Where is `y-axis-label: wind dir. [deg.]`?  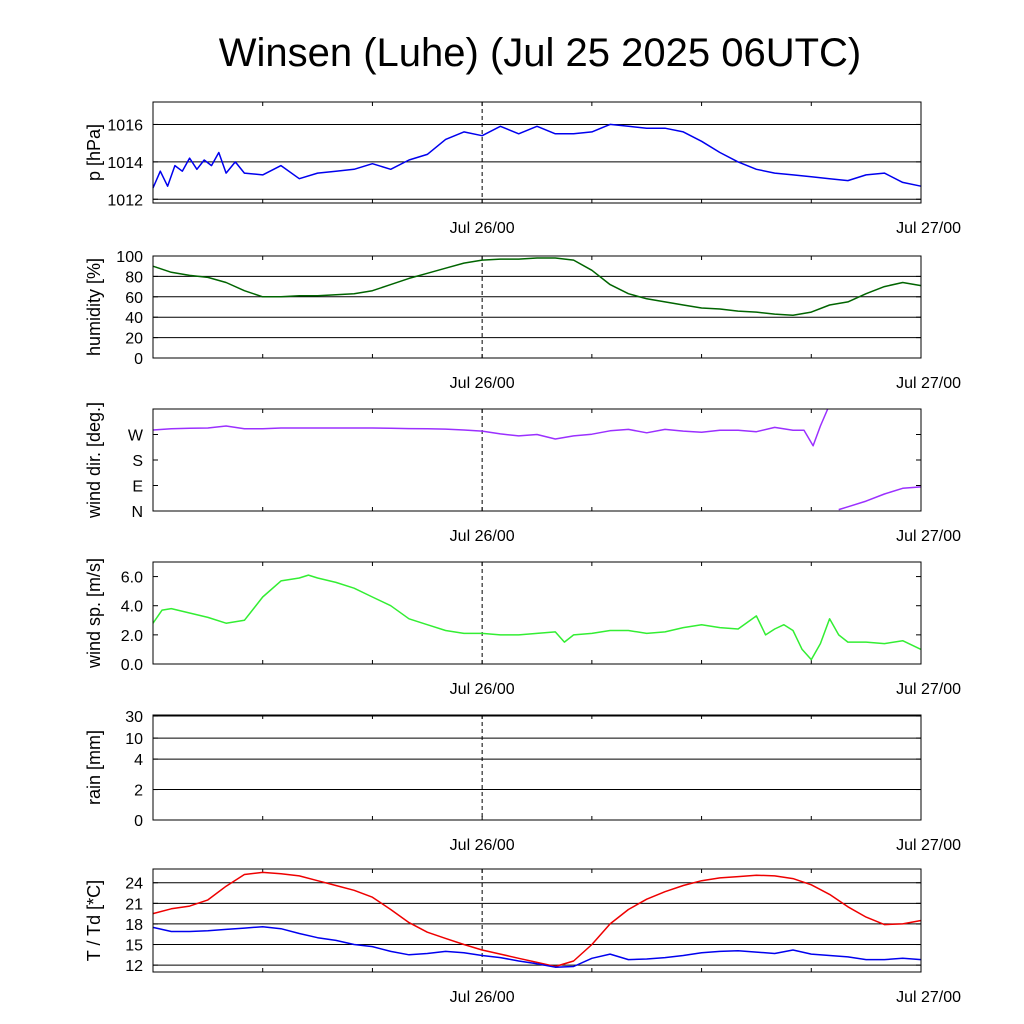
y-axis-label: wind dir. [deg.] is located at coordinates (94, 460).